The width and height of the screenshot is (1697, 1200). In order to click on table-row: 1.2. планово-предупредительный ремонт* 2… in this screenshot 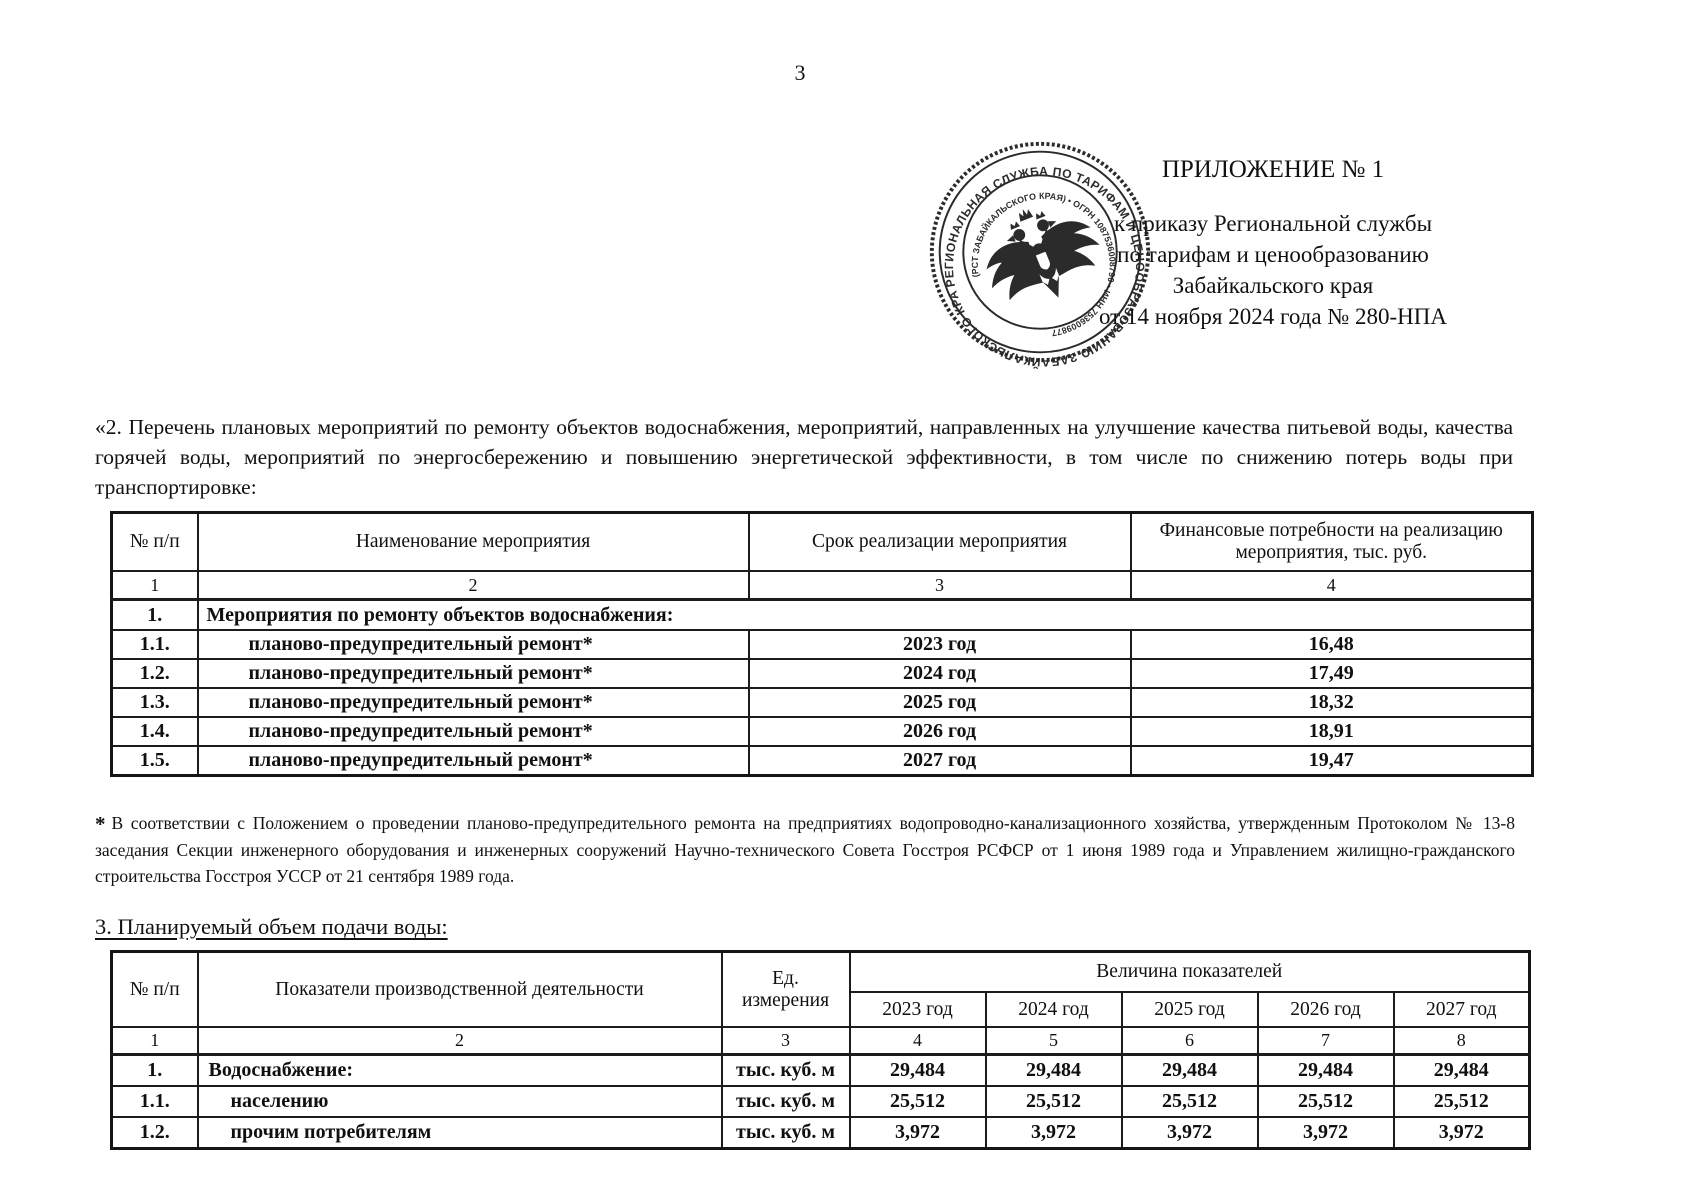, I will do `click(822, 673)`.